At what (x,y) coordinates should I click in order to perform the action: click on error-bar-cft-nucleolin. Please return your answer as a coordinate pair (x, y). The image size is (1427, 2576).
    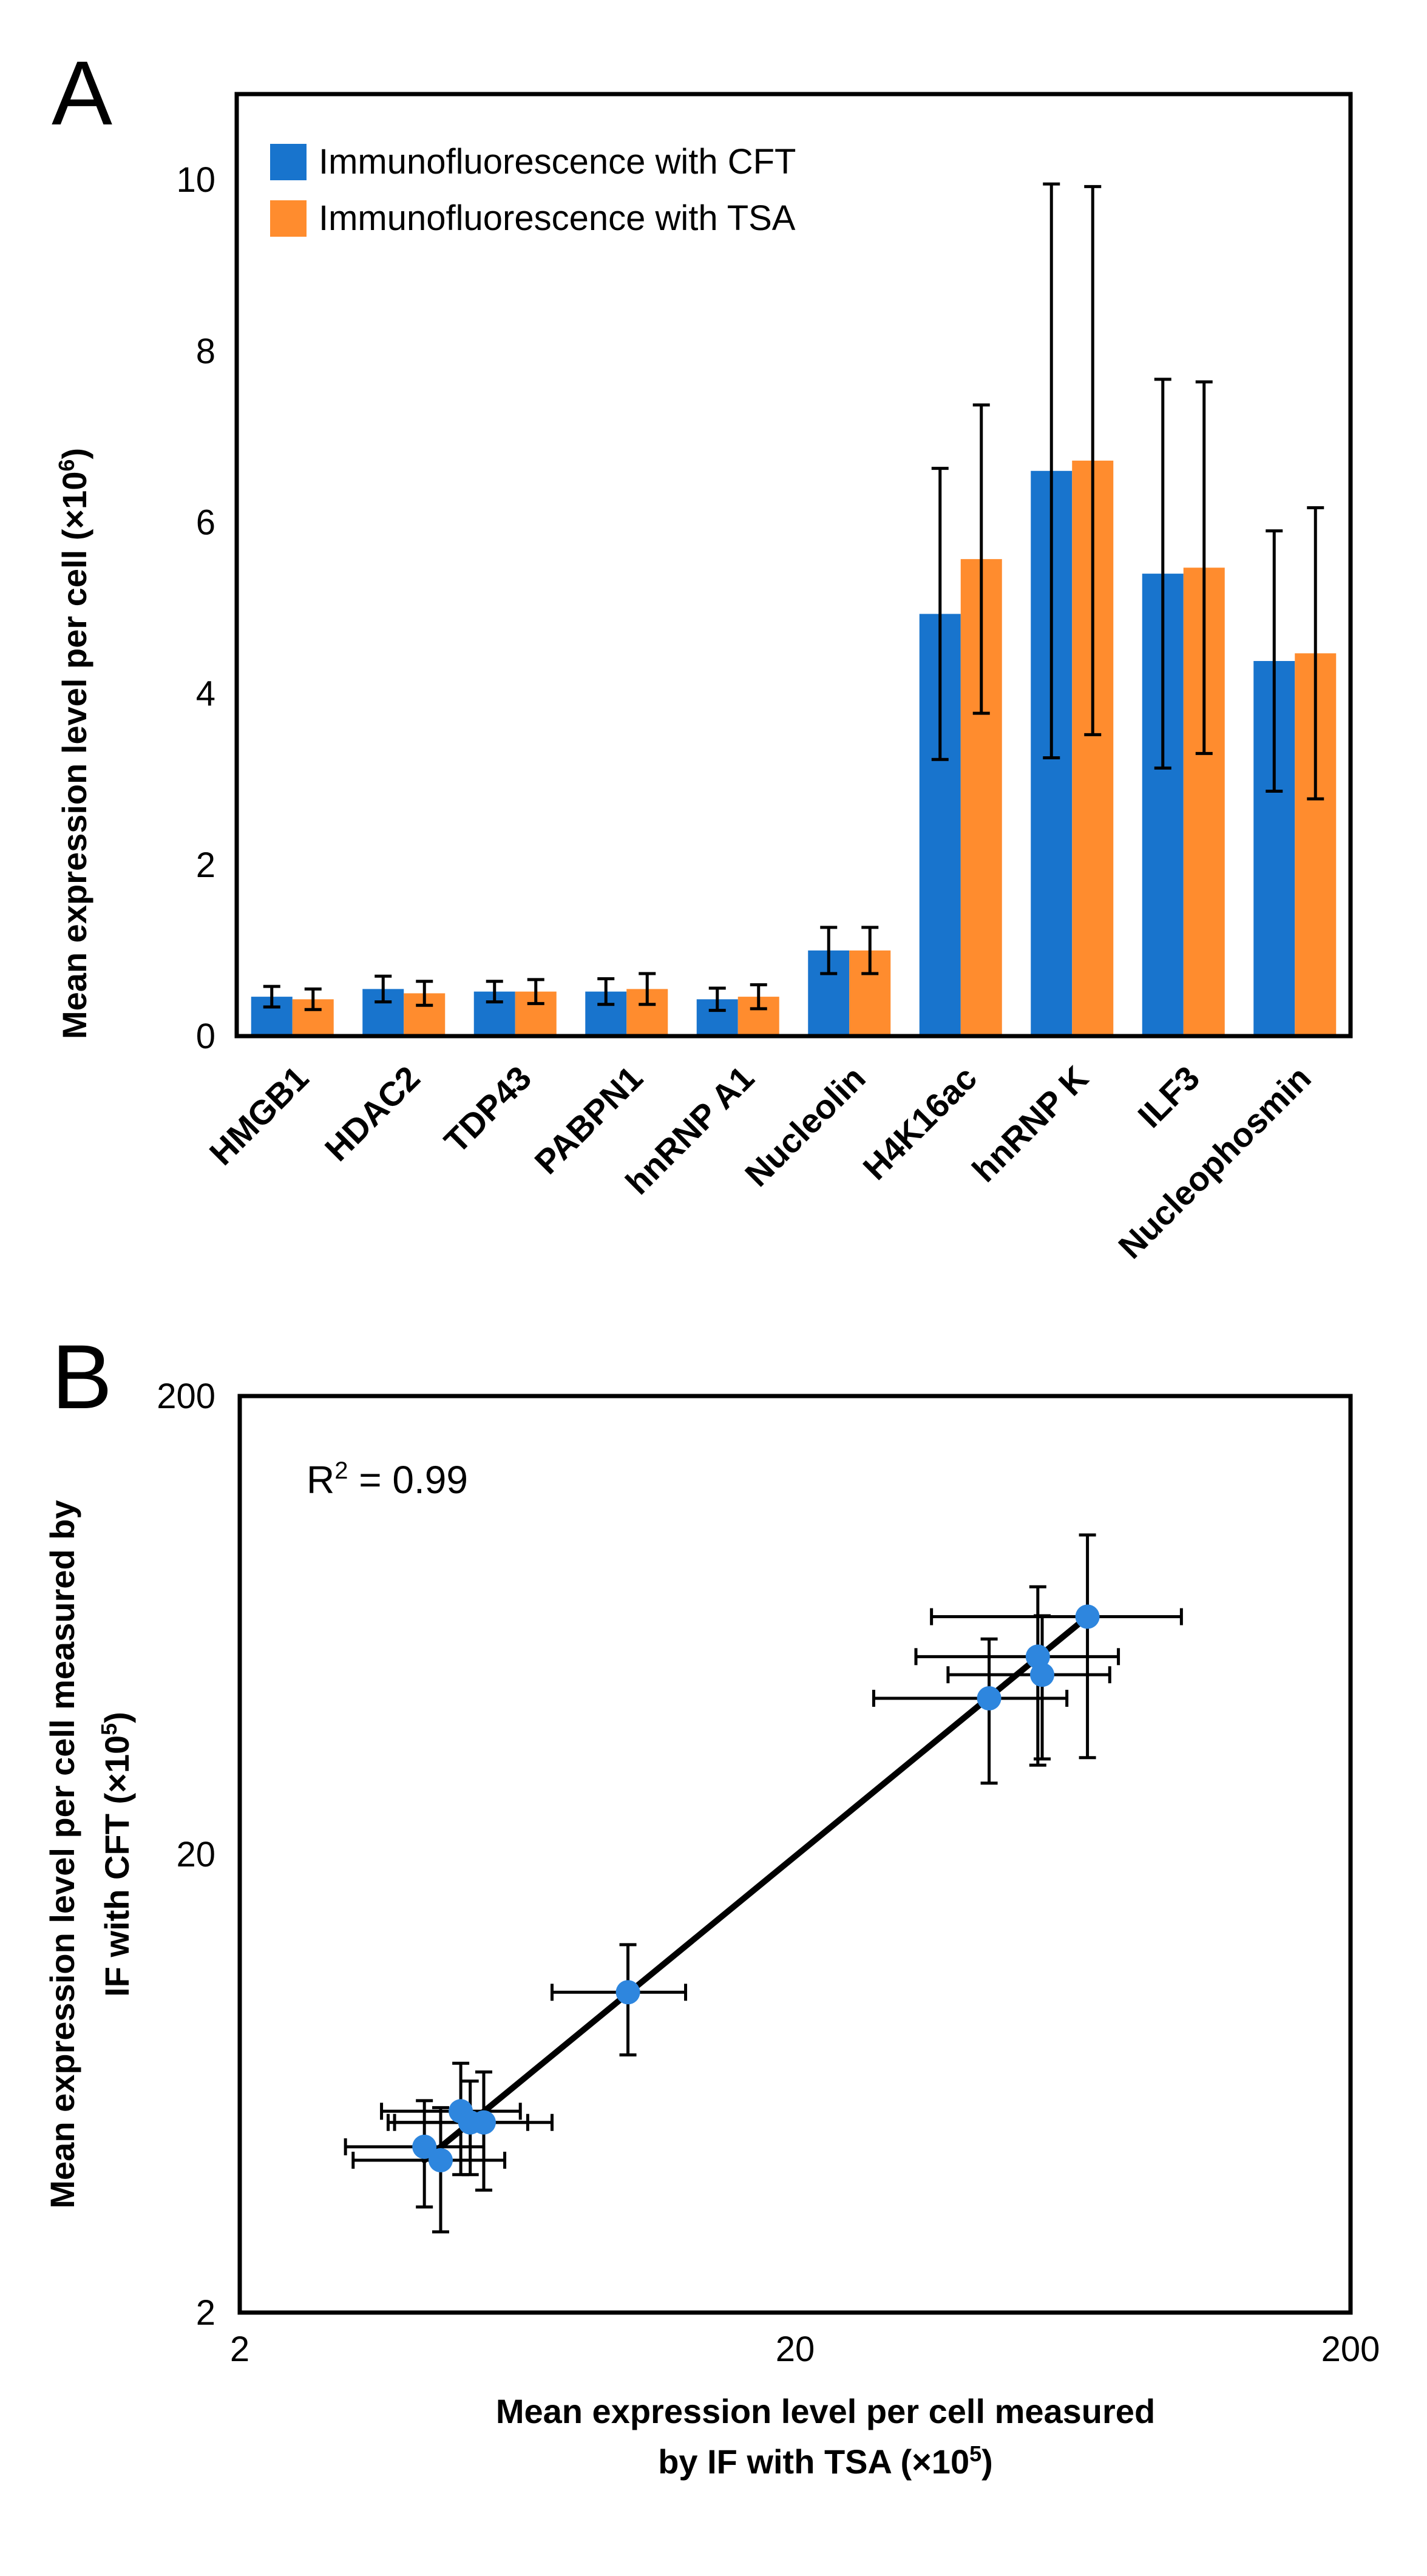
    Looking at the image, I should click on (829, 951).